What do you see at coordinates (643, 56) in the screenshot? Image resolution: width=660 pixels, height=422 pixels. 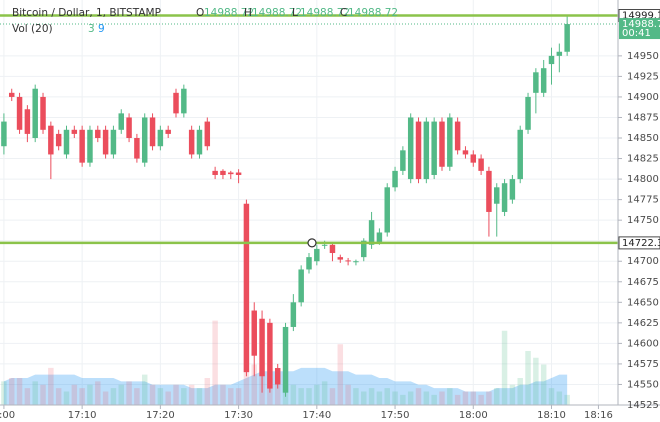 I see `y-tick-label: 14950` at bounding box center [643, 56].